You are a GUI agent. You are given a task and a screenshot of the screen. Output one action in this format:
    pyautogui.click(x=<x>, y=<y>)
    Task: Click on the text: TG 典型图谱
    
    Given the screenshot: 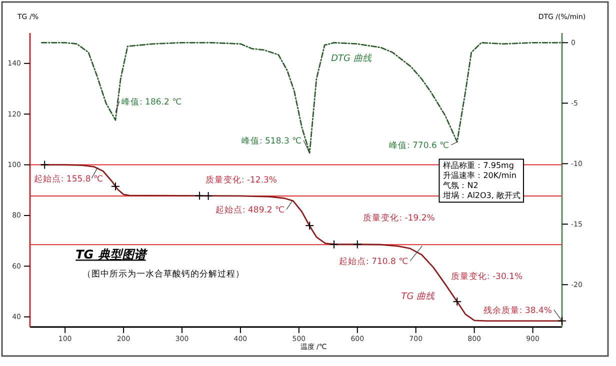 What is the action you would take?
    pyautogui.click(x=112, y=255)
    